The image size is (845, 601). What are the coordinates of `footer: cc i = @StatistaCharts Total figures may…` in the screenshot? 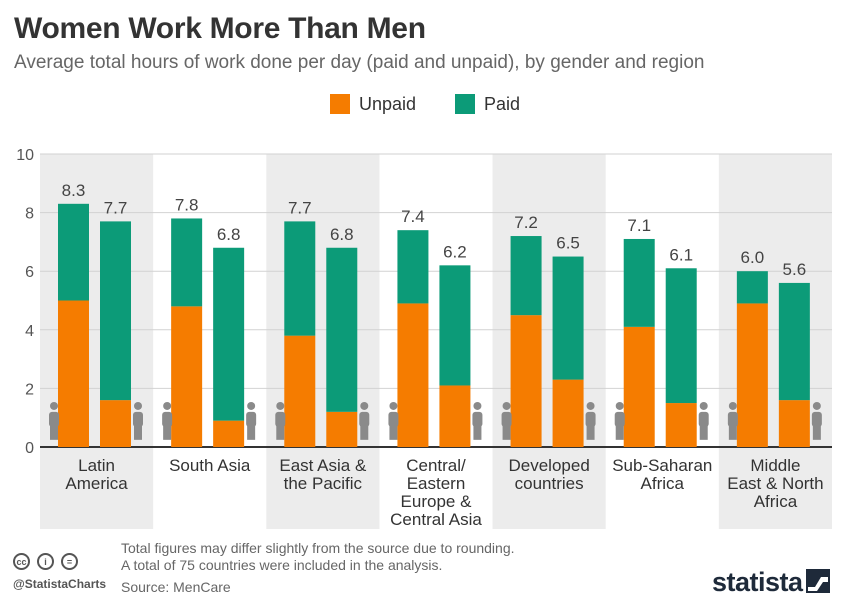 It's located at (422, 568).